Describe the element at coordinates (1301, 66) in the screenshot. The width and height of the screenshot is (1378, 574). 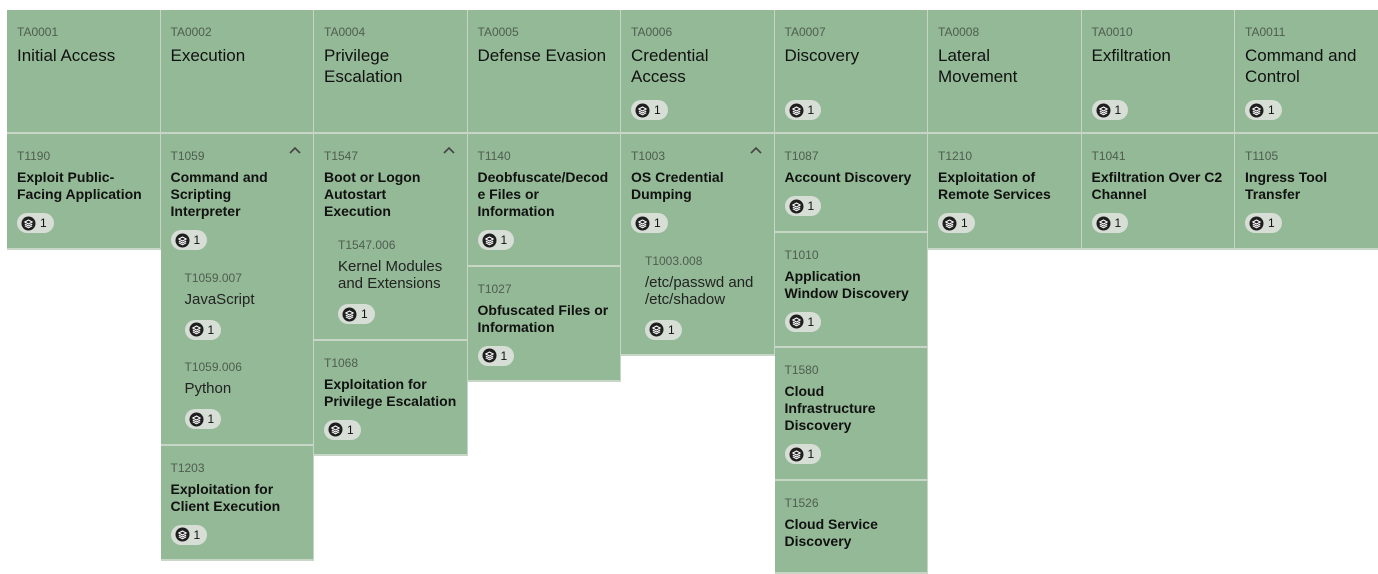
I see `tactic-name: Command and Control` at that location.